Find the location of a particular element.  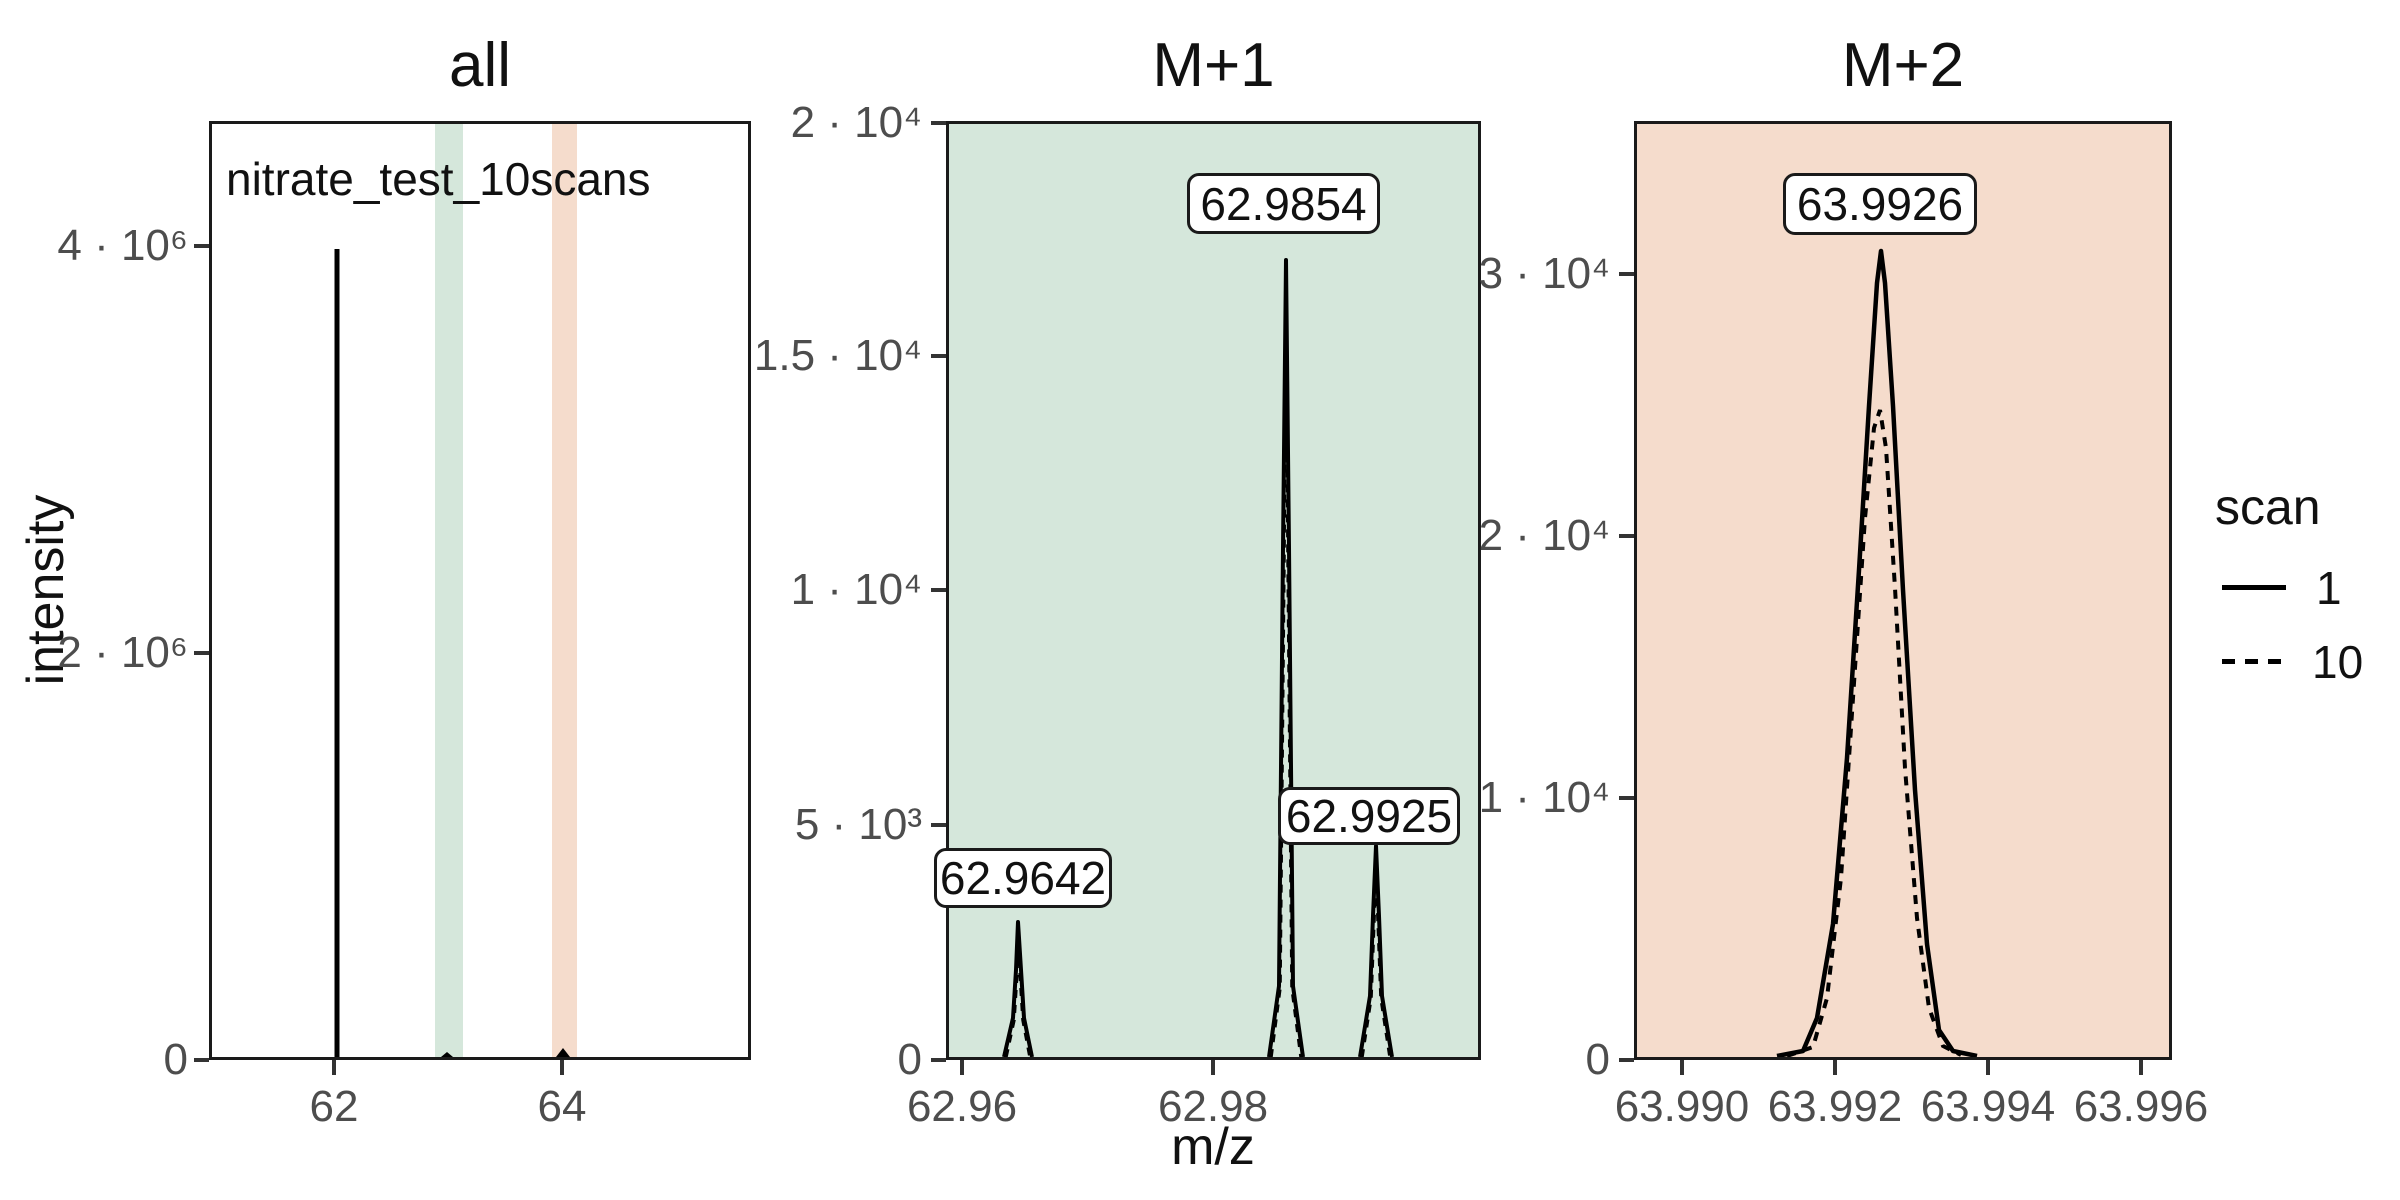

x-tick-label: 62.98 is located at coordinates (1213, 1106).